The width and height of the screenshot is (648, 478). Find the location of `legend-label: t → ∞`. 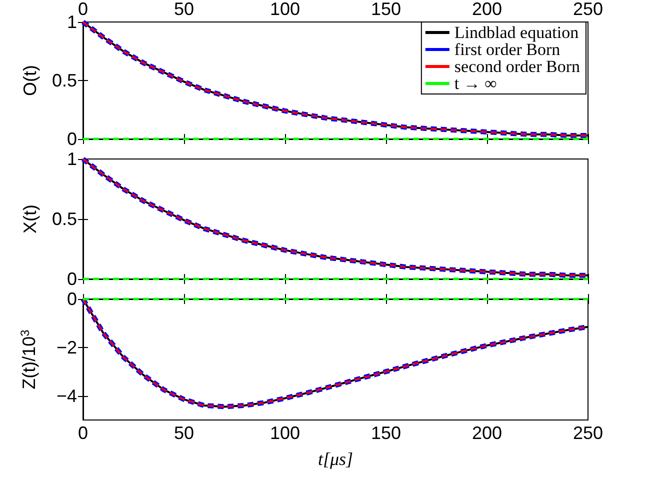

legend-label: t → ∞ is located at coordinates (475, 83).